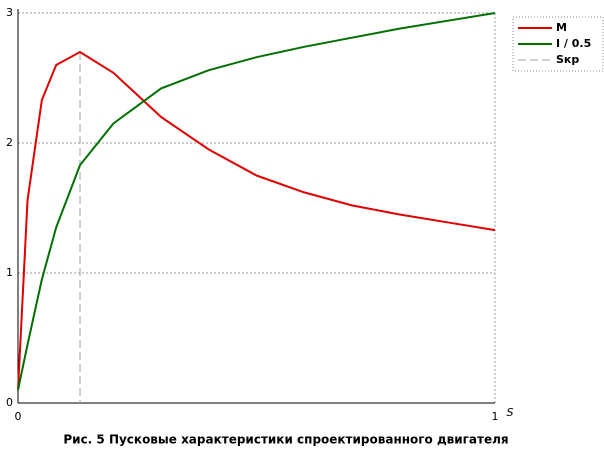  Describe the element at coordinates (567, 59) in the screenshot. I see `legend-label: Sкр` at that location.